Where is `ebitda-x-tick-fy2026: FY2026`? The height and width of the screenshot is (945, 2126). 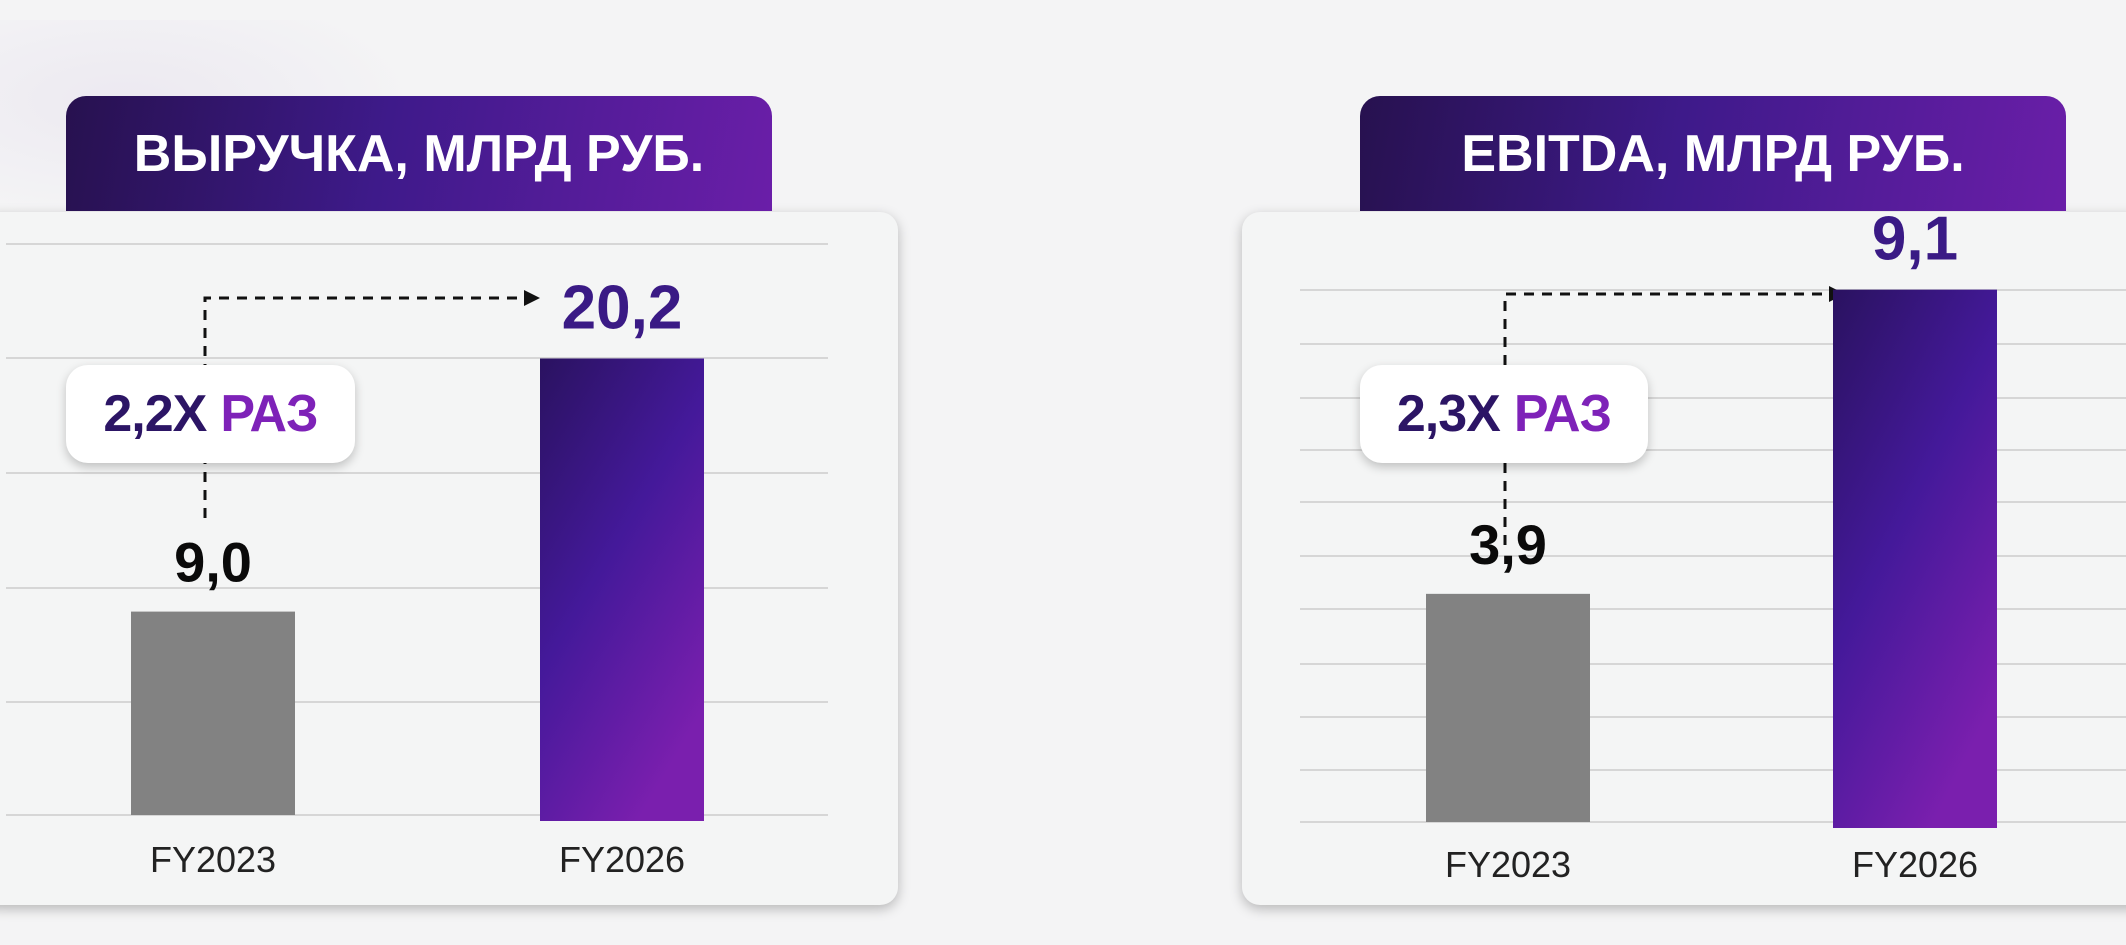 ebitda-x-tick-fy2026: FY2026 is located at coordinates (1915, 864).